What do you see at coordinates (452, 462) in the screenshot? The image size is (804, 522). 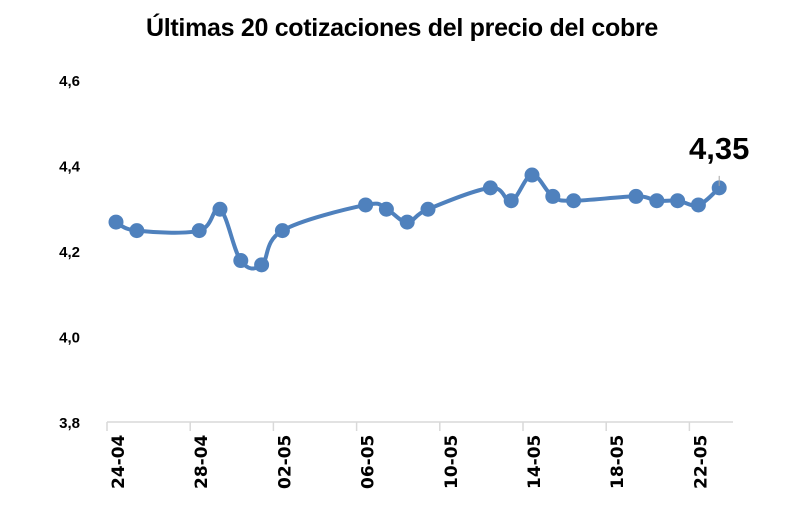 I see `x-tick-label: 10-05` at bounding box center [452, 462].